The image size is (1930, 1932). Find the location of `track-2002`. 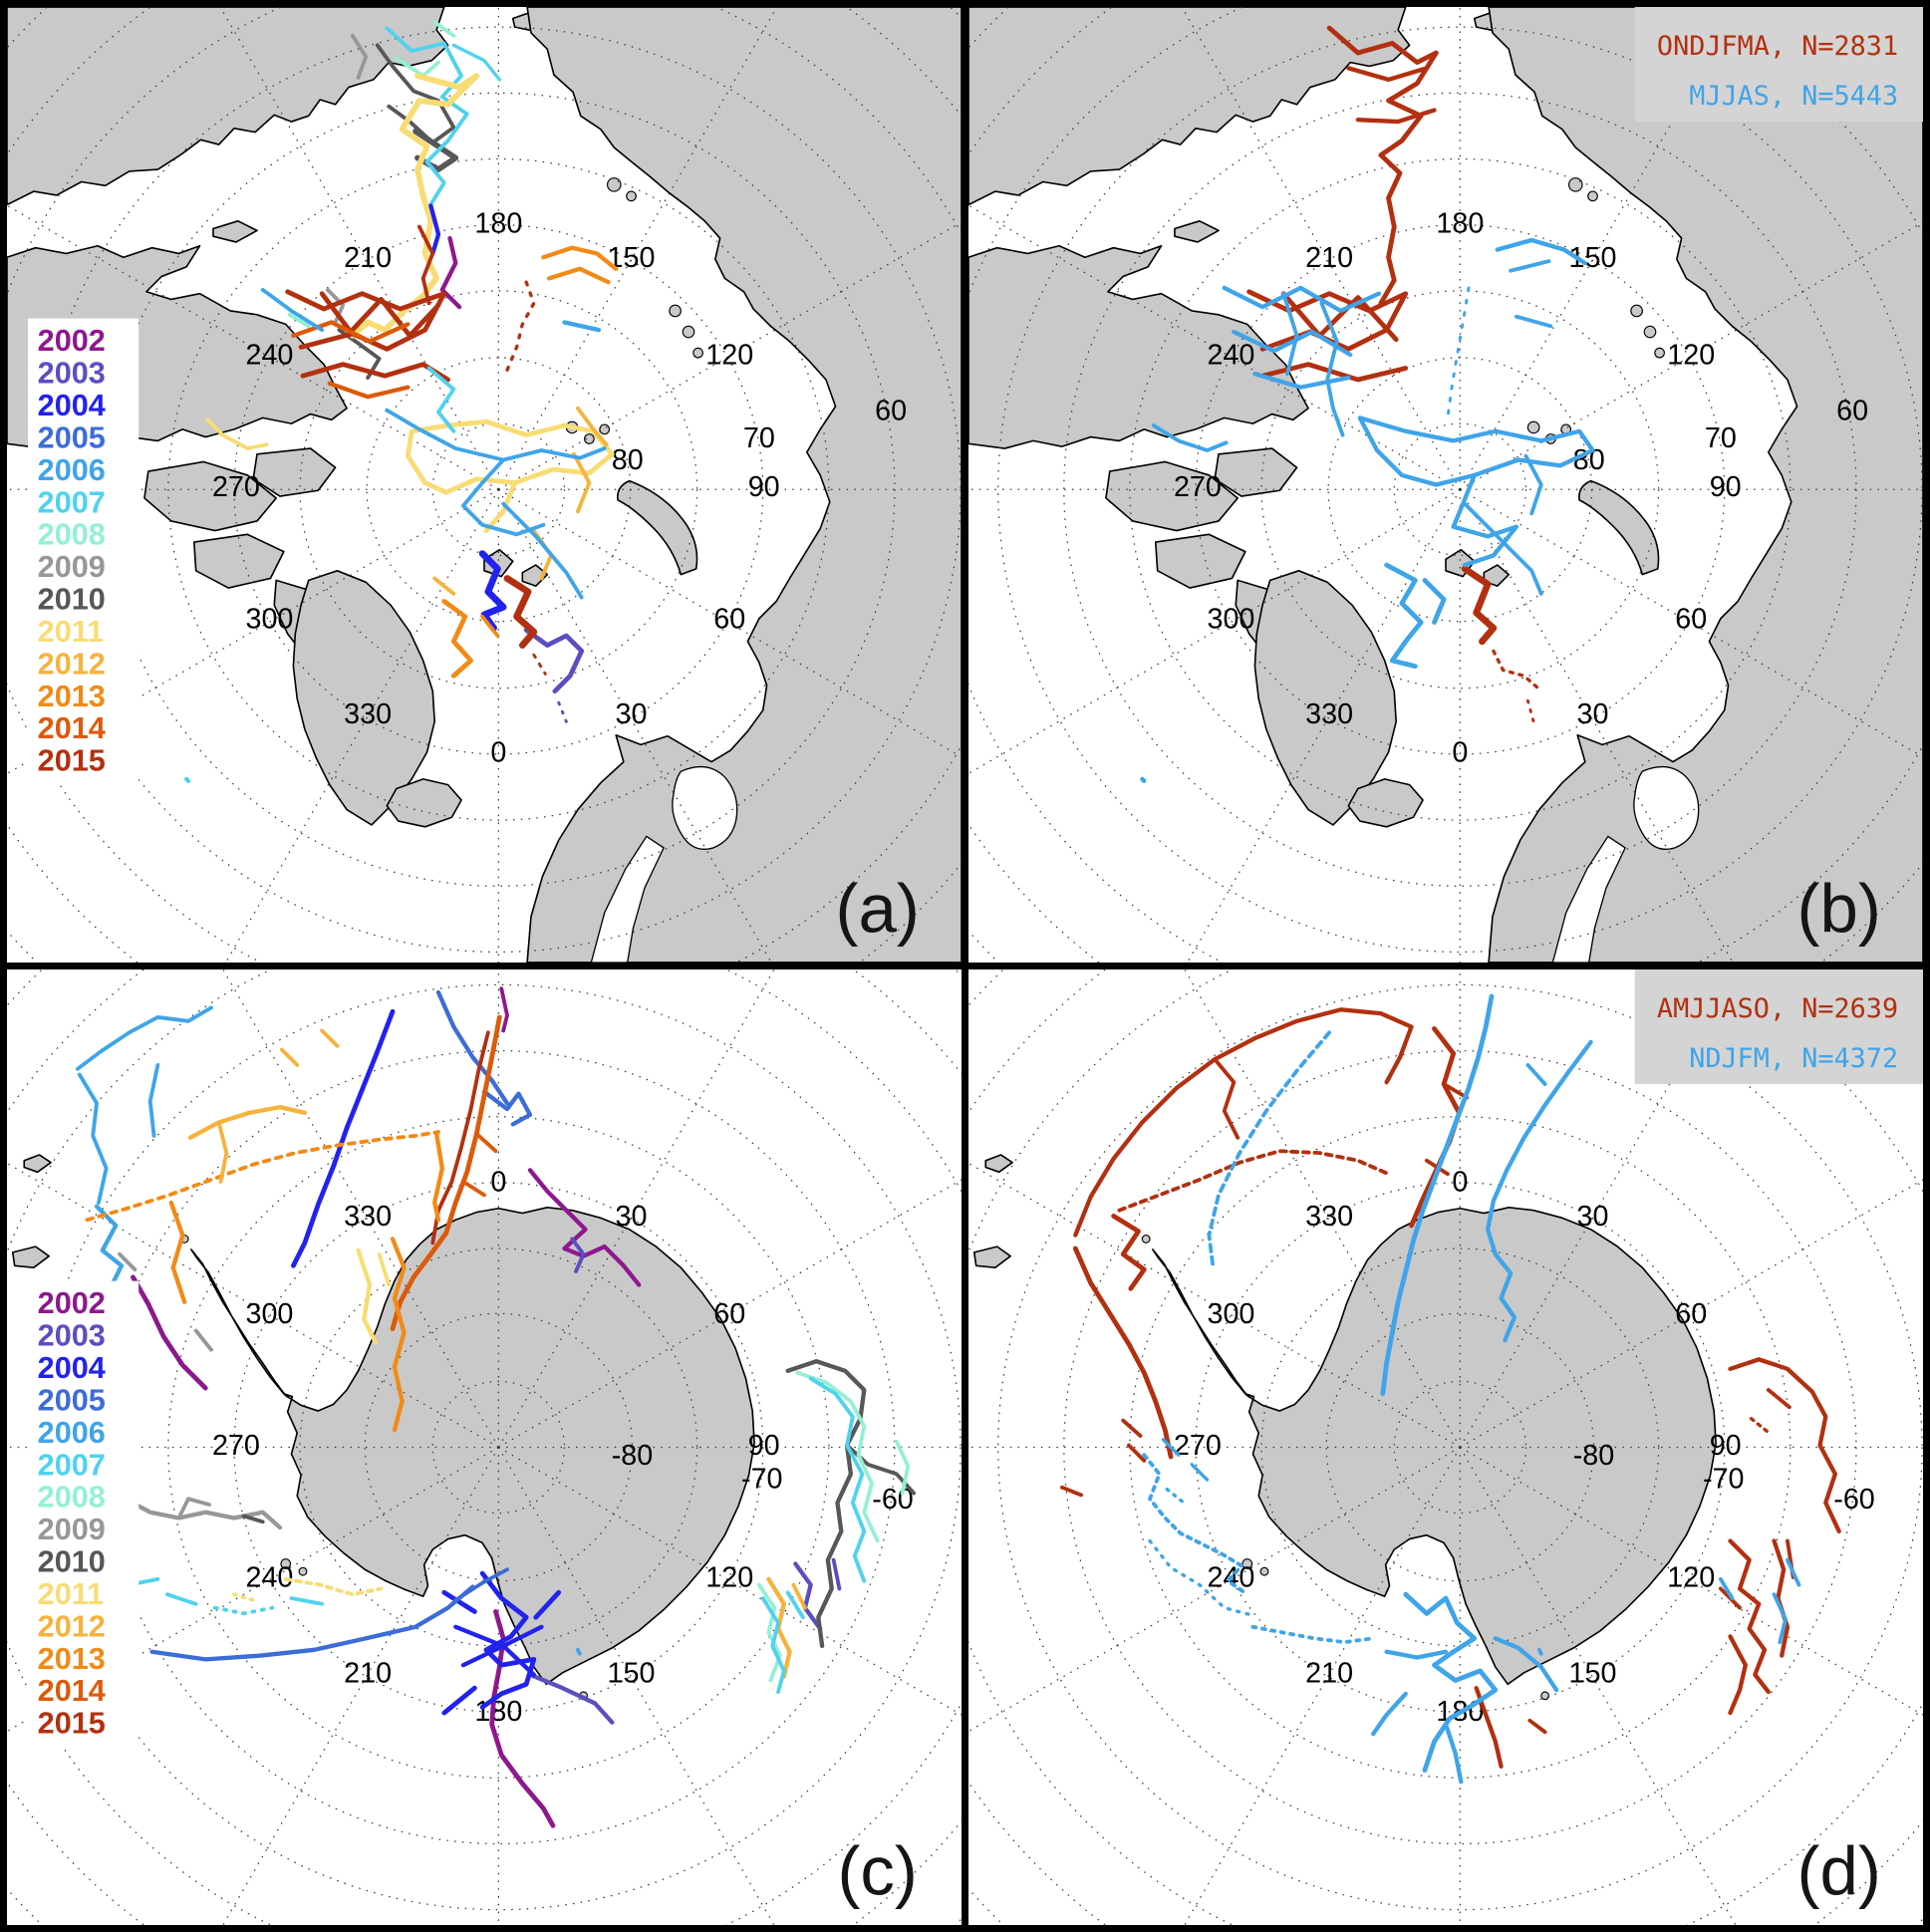

track-2002 is located at coordinates (169, 1332).